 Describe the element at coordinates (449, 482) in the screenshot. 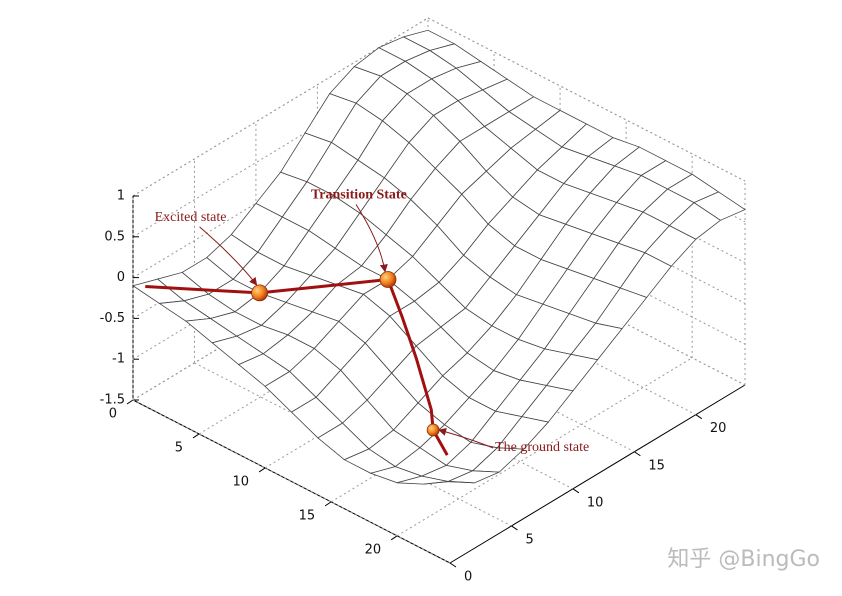

I see `surface-cell` at that location.